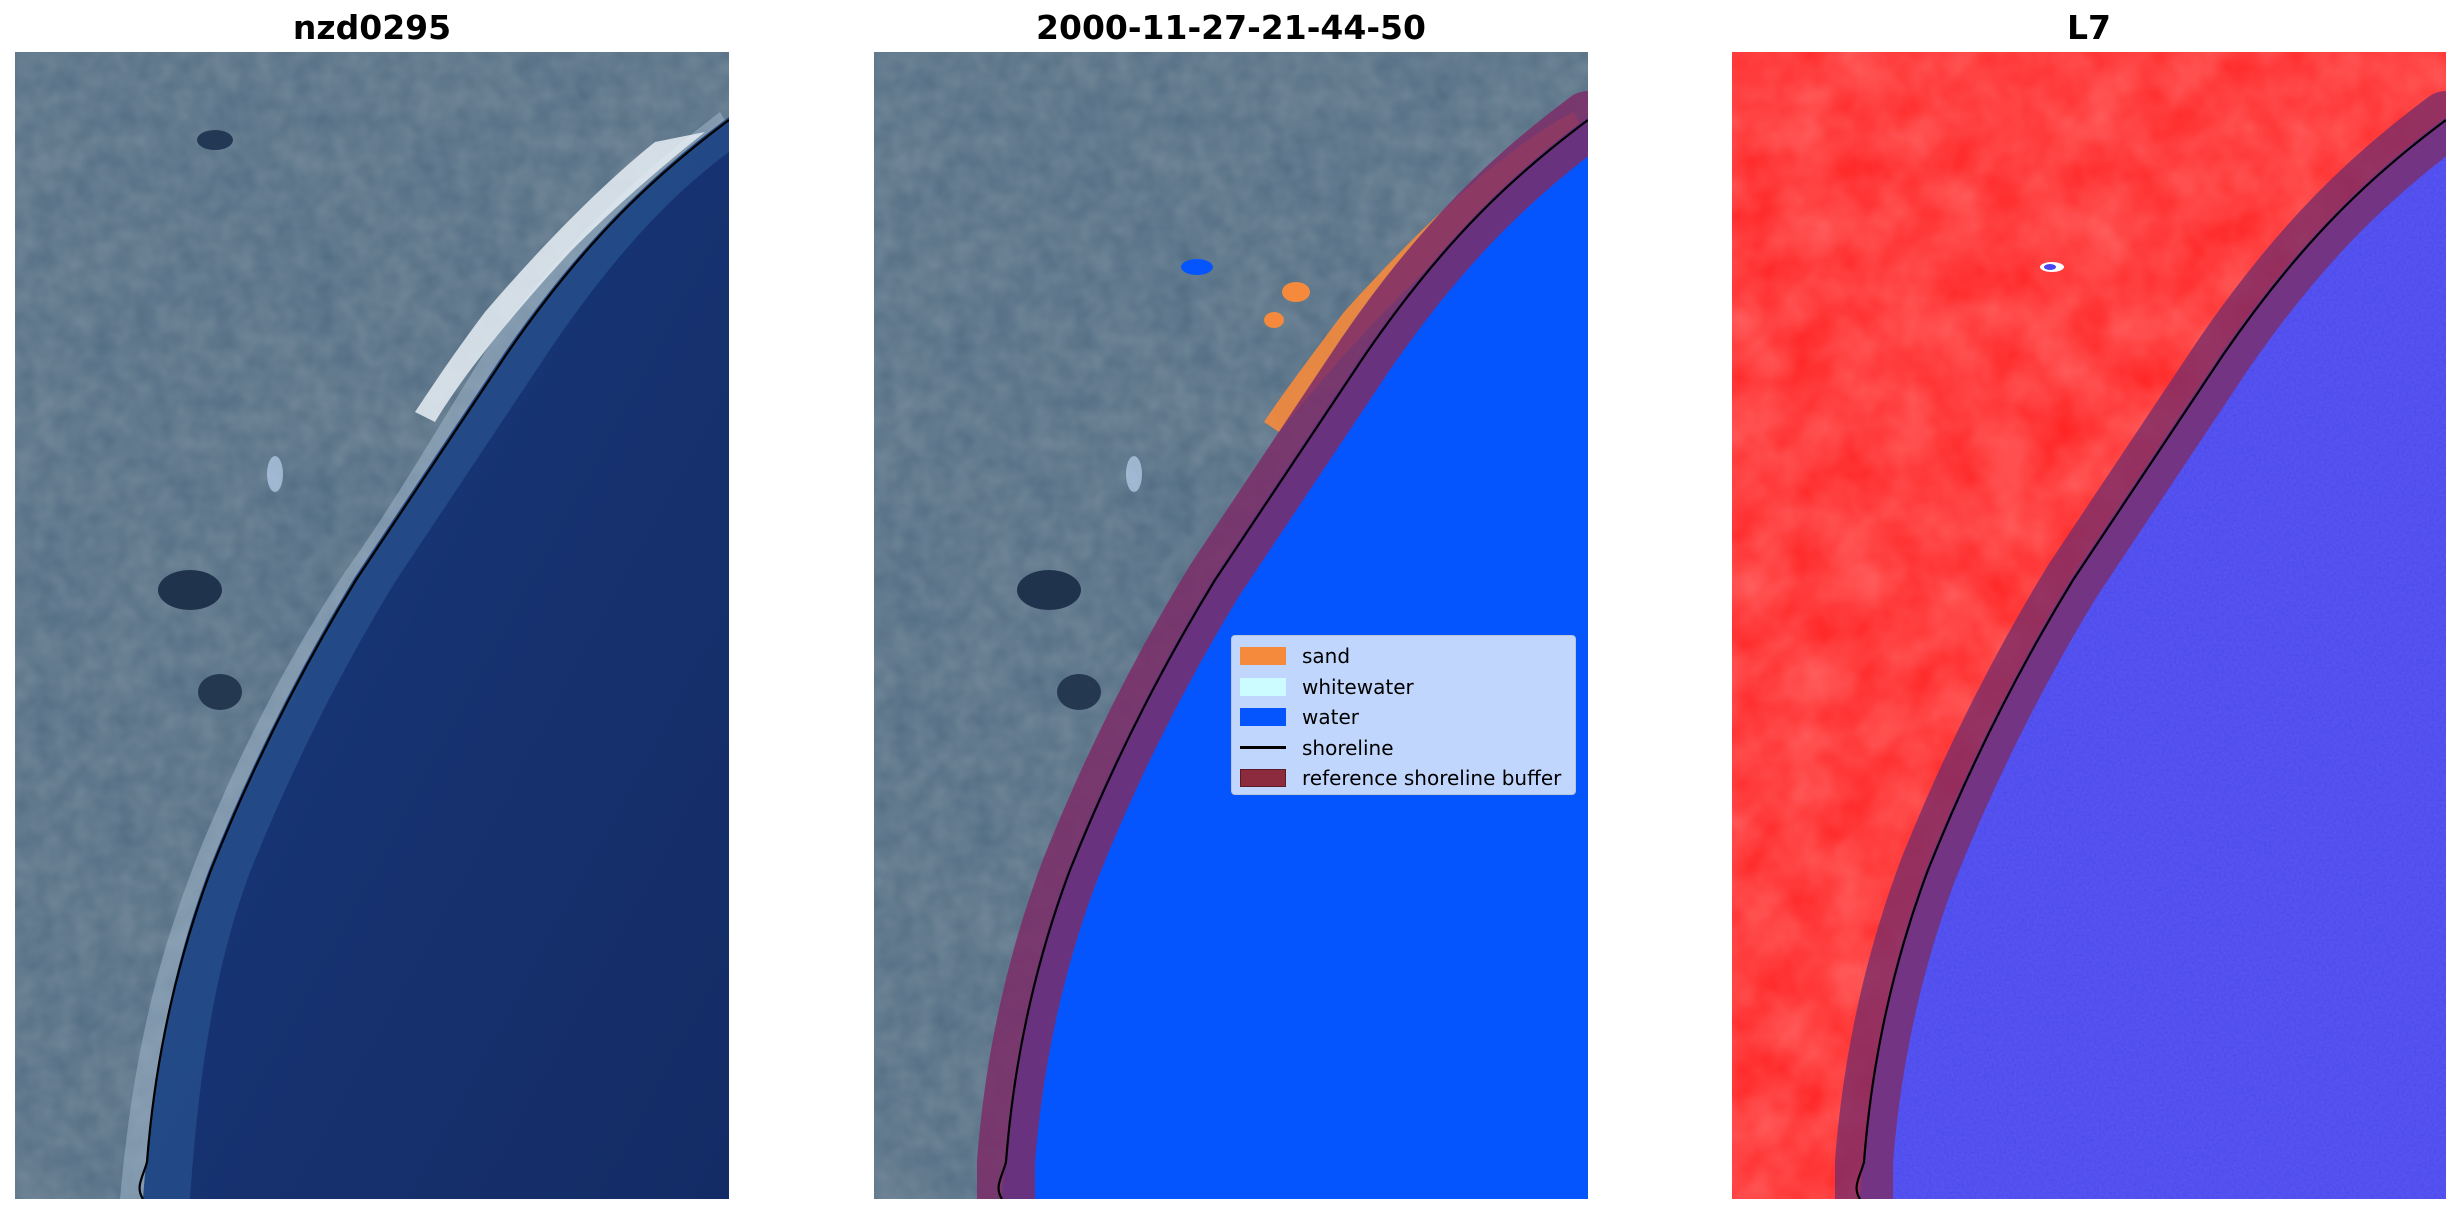 This screenshot has width=2460, height=1212. What do you see at coordinates (1263, 686) in the screenshot?
I see `whitewater-swatch` at bounding box center [1263, 686].